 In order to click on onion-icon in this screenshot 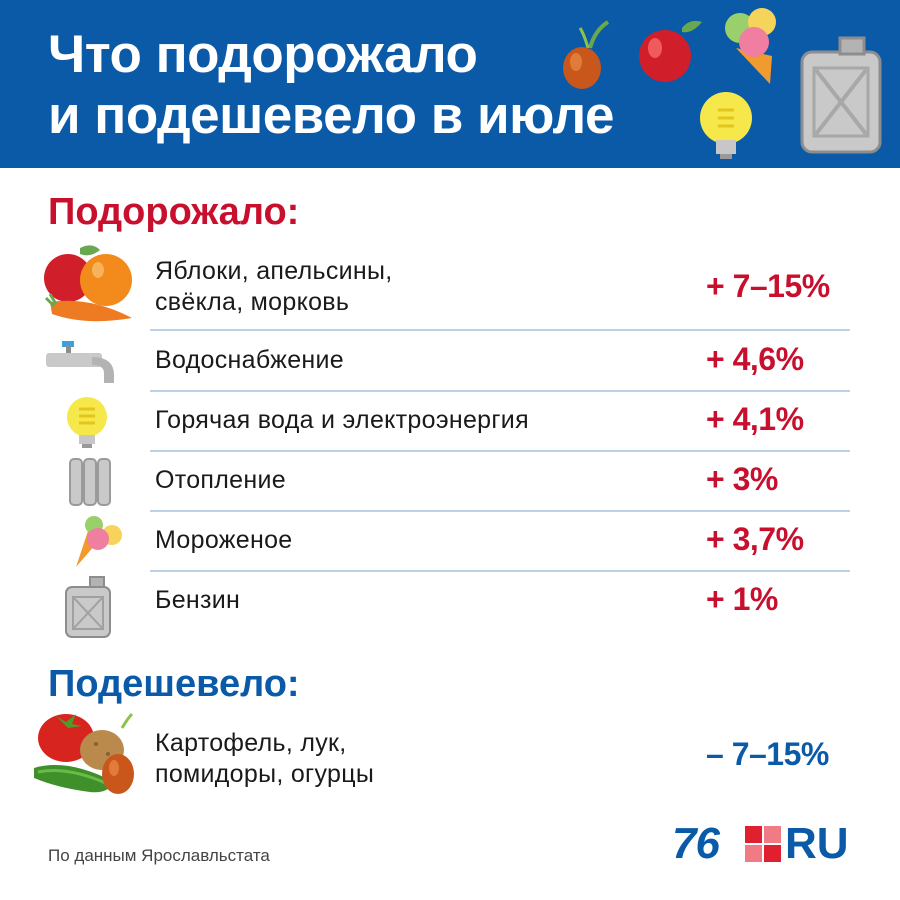, I will do `click(586, 54)`.